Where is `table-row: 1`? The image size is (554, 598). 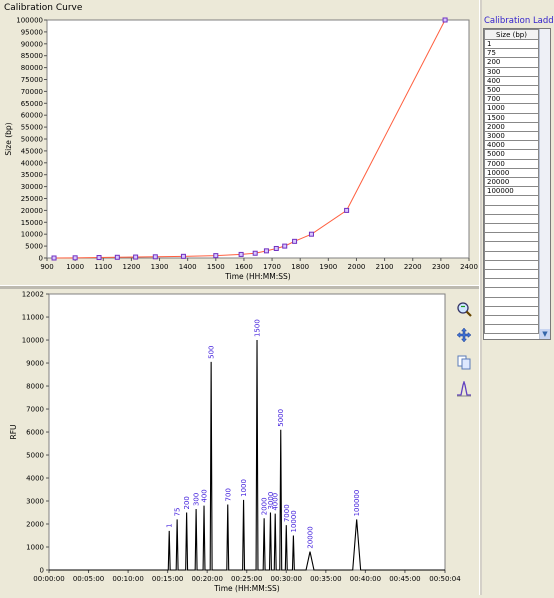 table-row: 1 is located at coordinates (511, 44).